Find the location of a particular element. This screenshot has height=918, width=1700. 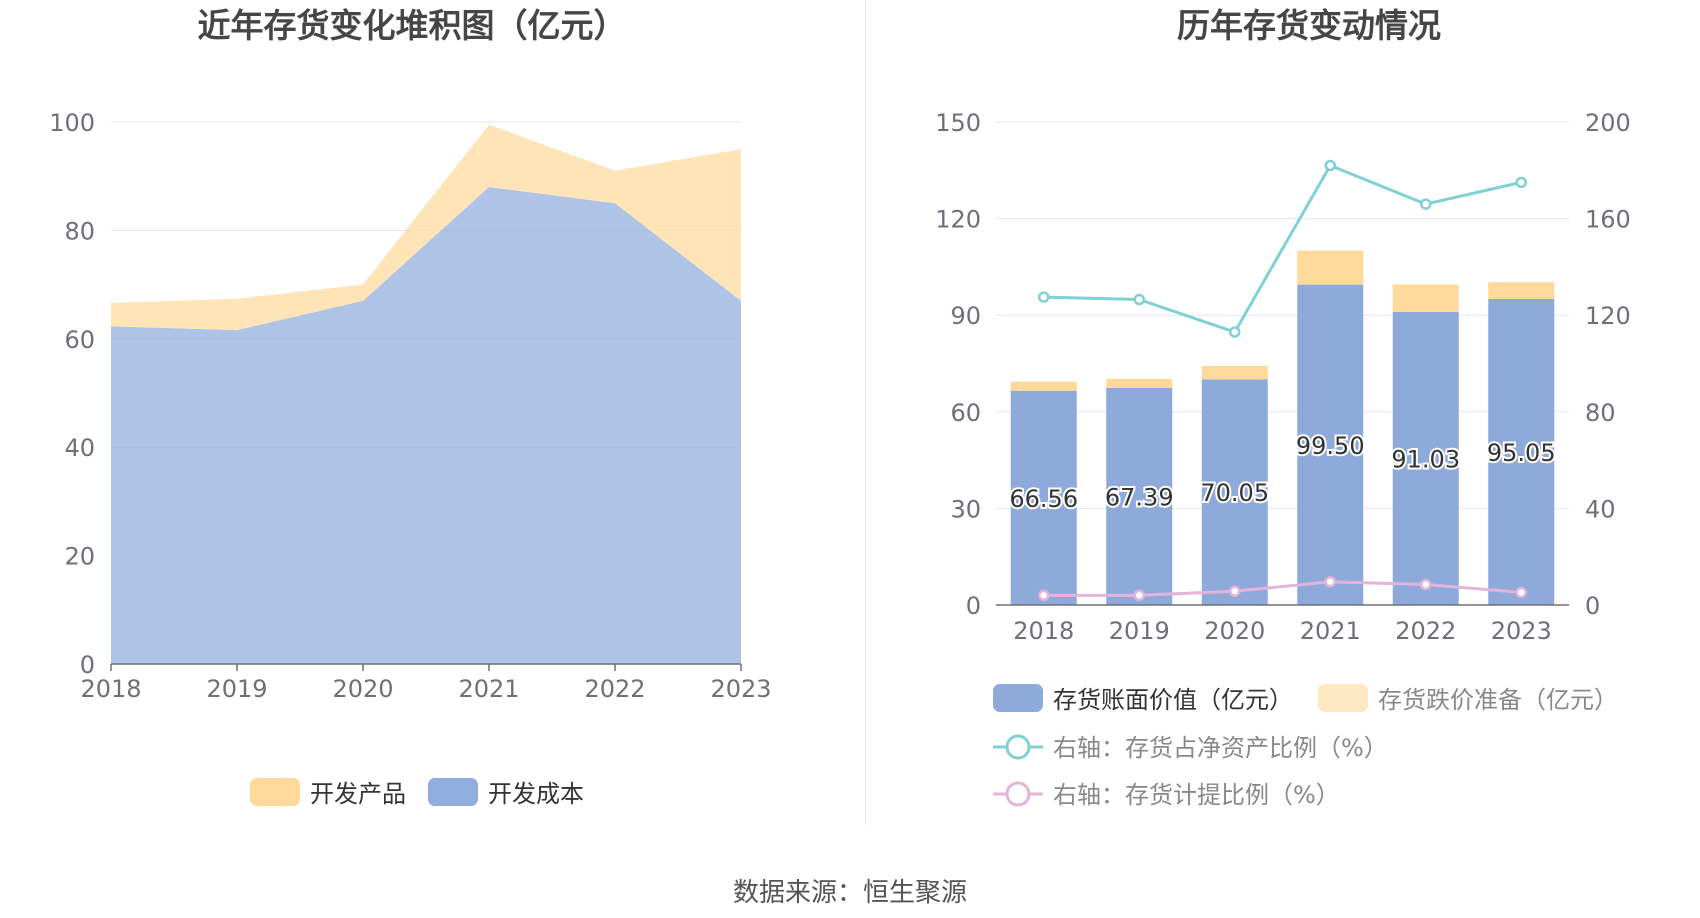

panel-divider is located at coordinates (865, 412).